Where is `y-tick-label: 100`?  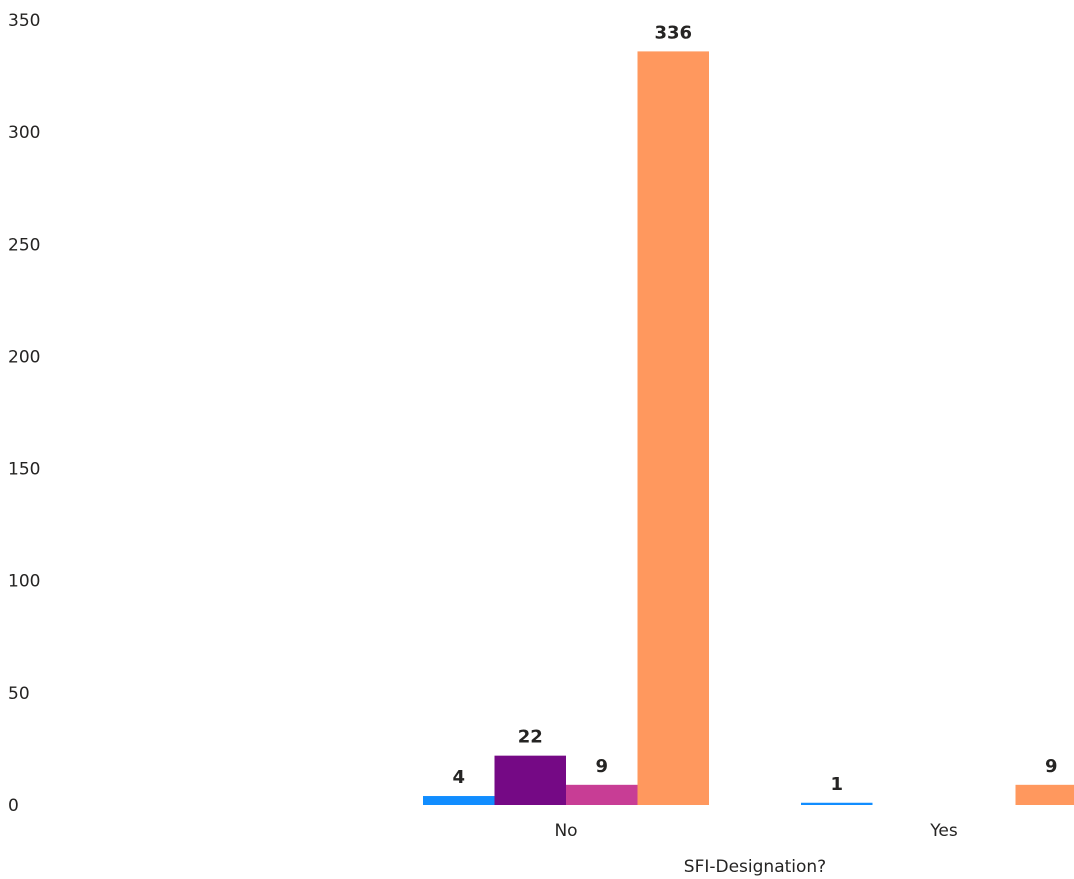 y-tick-label: 100 is located at coordinates (24, 582).